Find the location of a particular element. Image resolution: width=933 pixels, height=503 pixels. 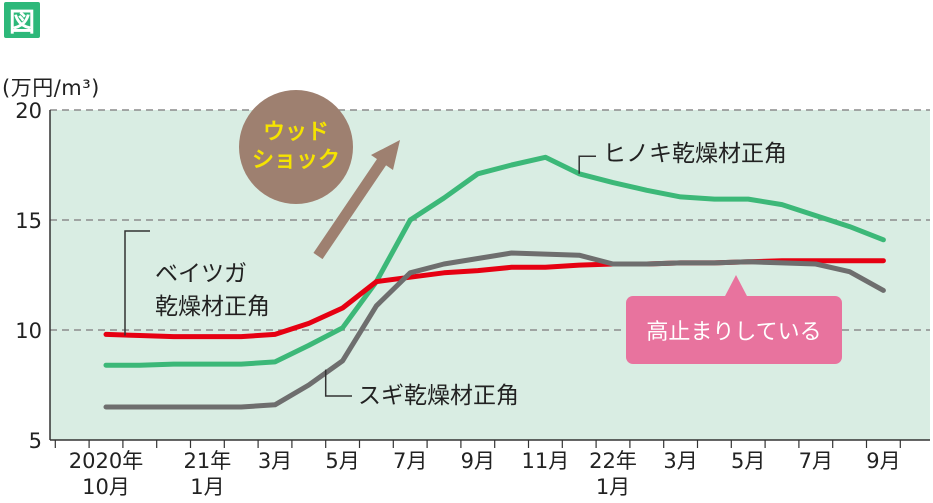

beitsuga-label-line1: ベイツガ is located at coordinates (201, 274).